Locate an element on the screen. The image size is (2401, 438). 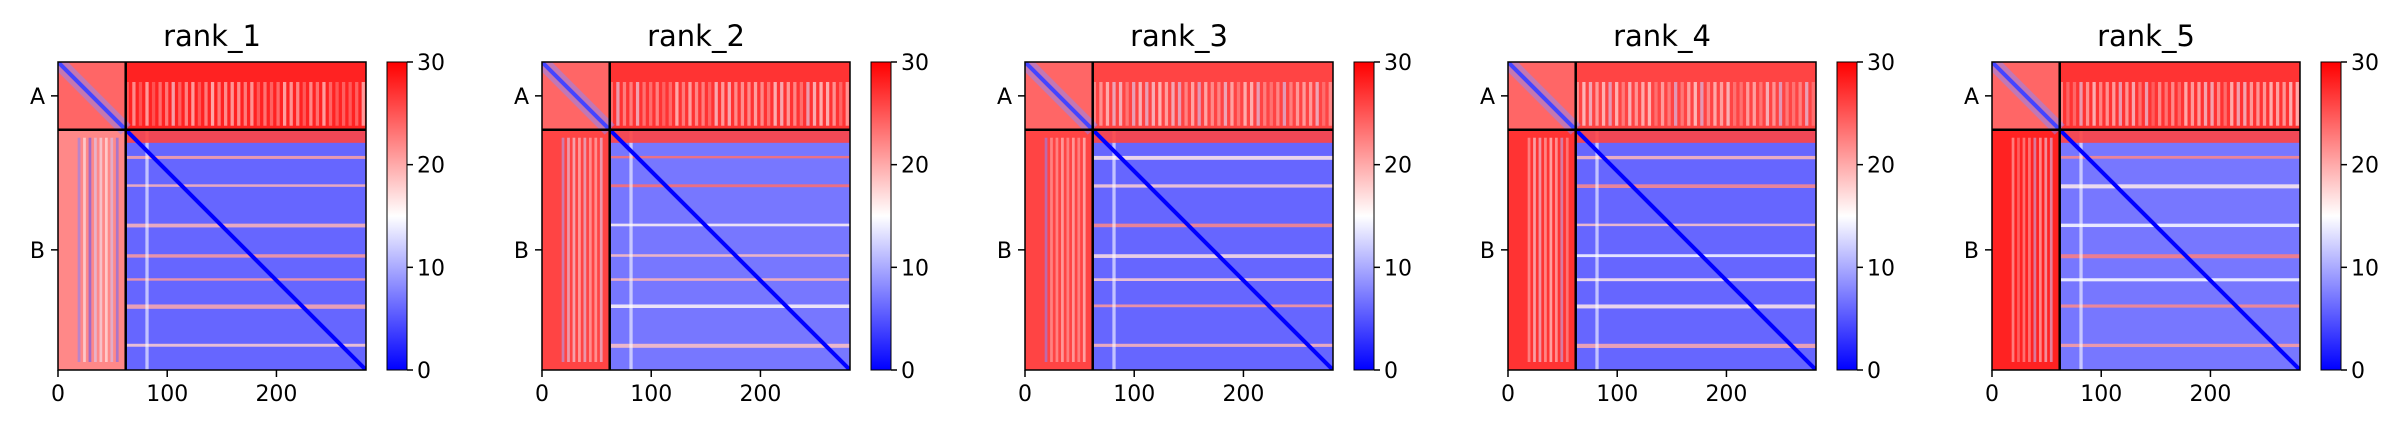
panel-title: rank_1 is located at coordinates (212, 36).